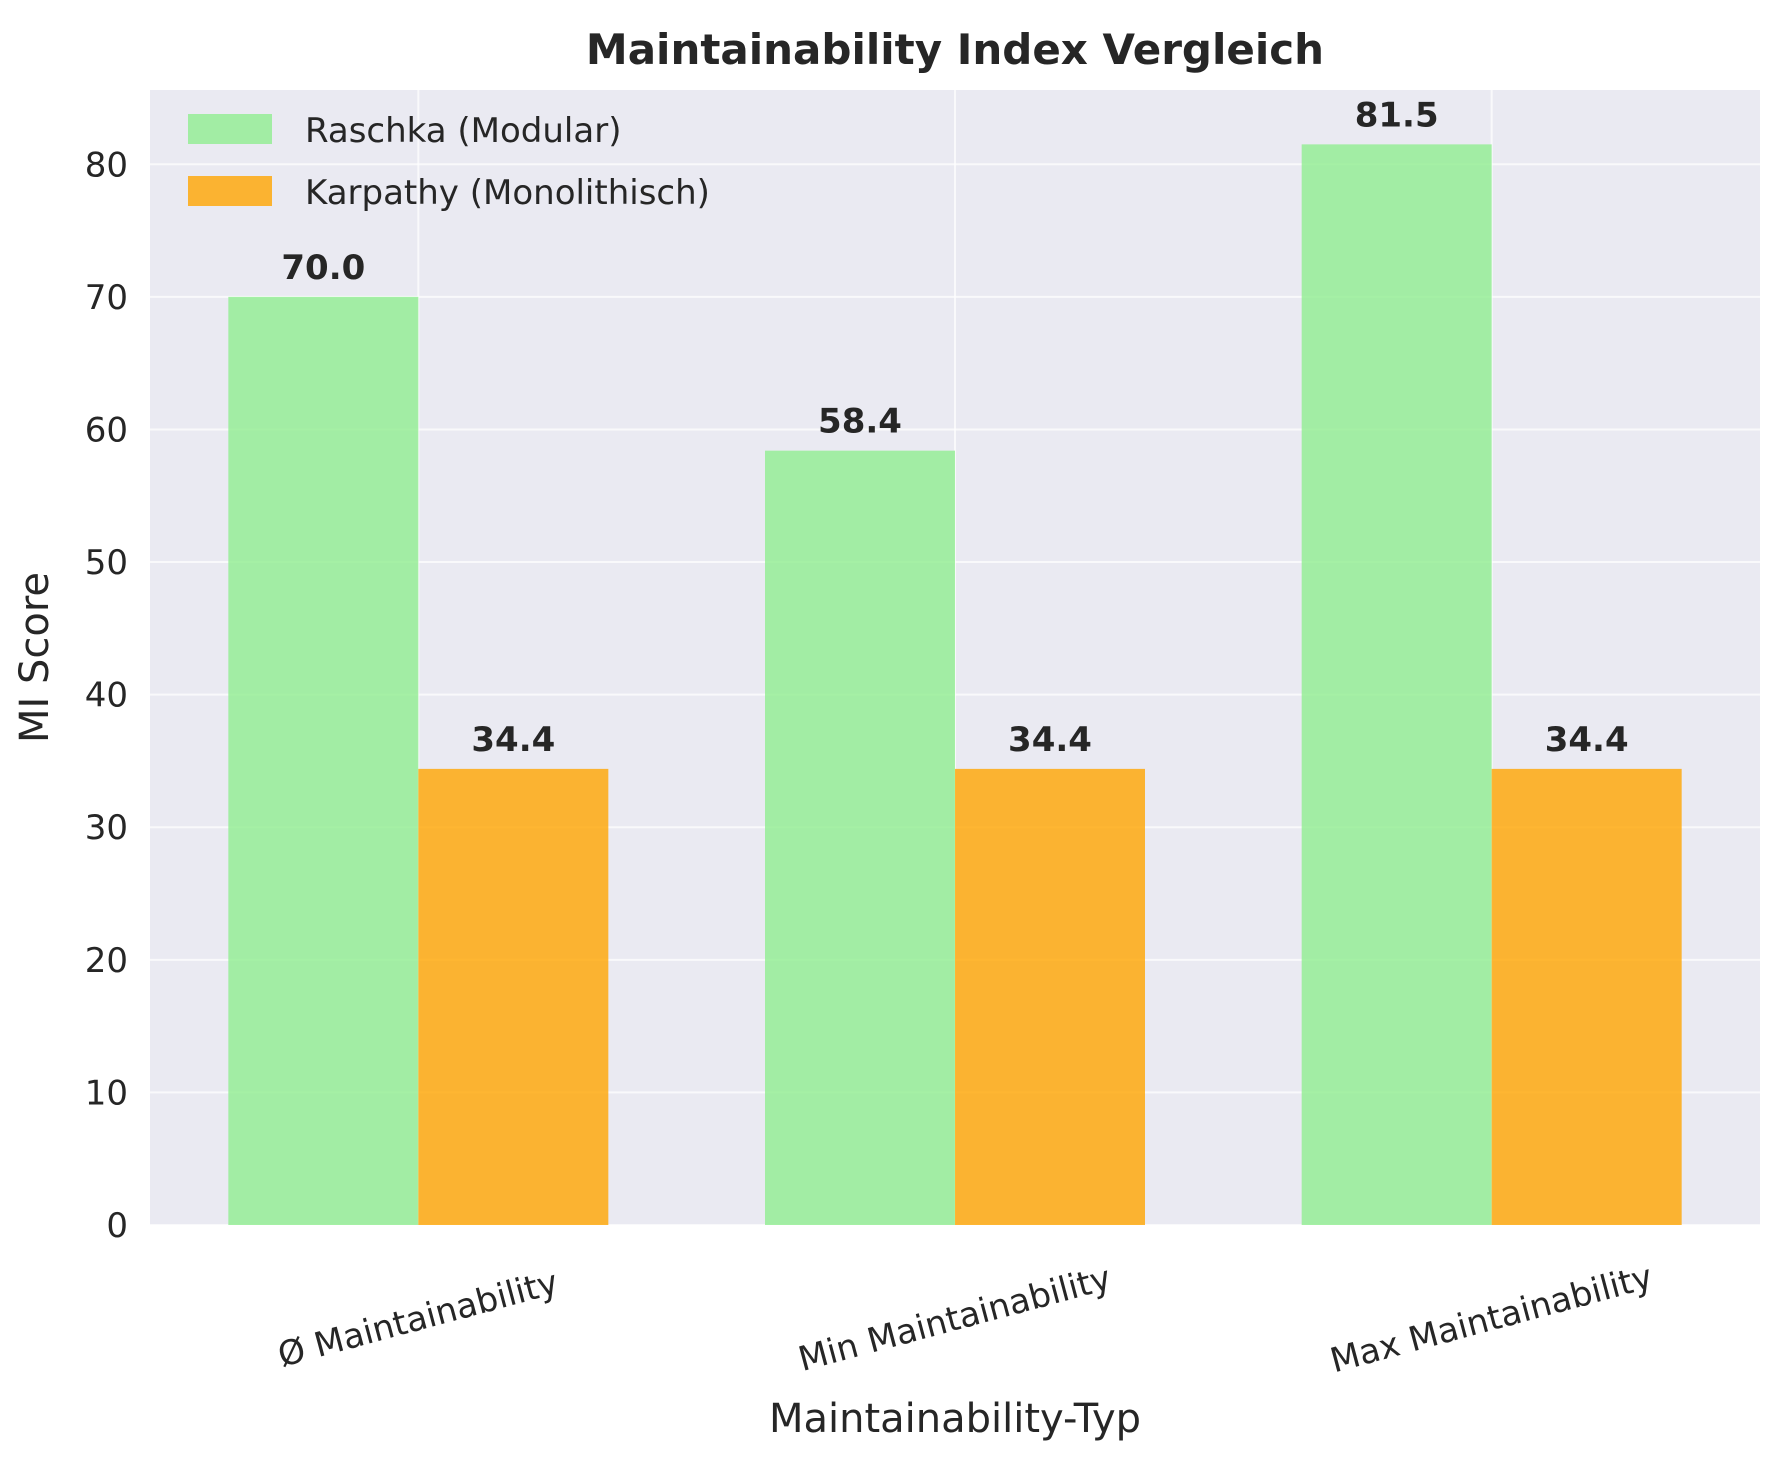  I want to click on legend-label: Raschka (Modular), so click(463, 131).